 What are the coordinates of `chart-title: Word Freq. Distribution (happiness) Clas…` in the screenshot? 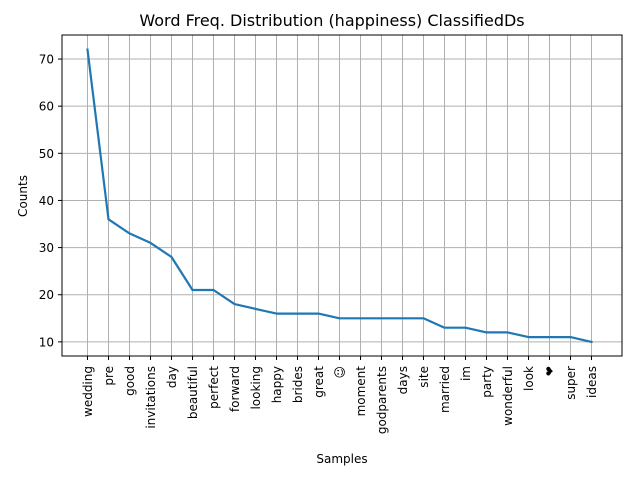 It's located at (331, 20).